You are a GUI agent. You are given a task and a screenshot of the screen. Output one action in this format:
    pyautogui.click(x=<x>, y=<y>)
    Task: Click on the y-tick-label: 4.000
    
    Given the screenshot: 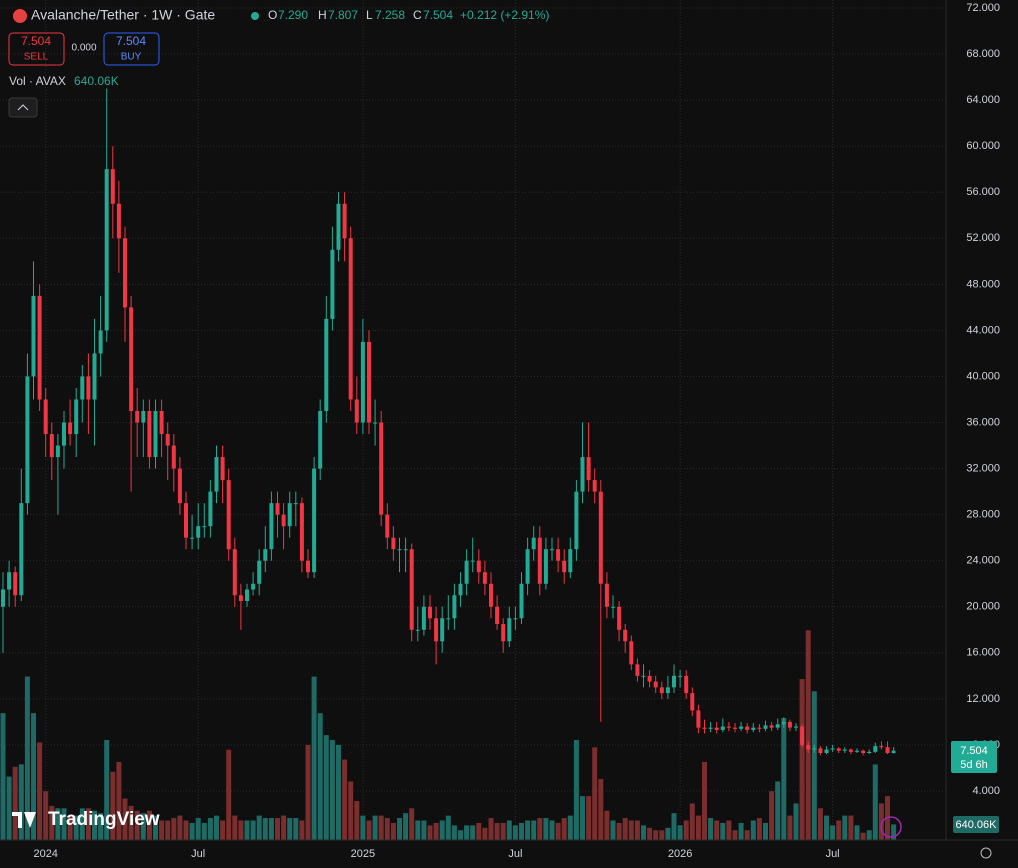 What is the action you would take?
    pyautogui.click(x=986, y=791)
    